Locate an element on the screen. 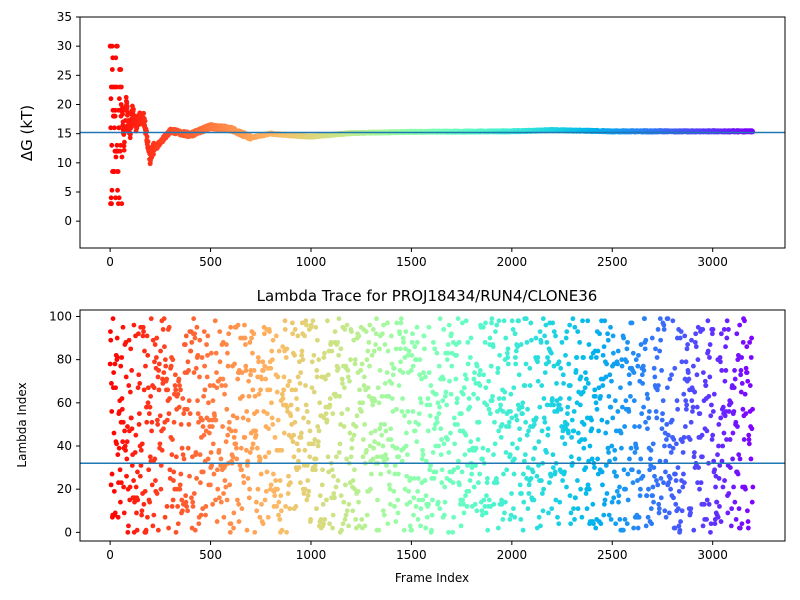 Image resolution: width=800 pixels, height=600 pixels. x-tick-label: 3000 is located at coordinates (712, 262).